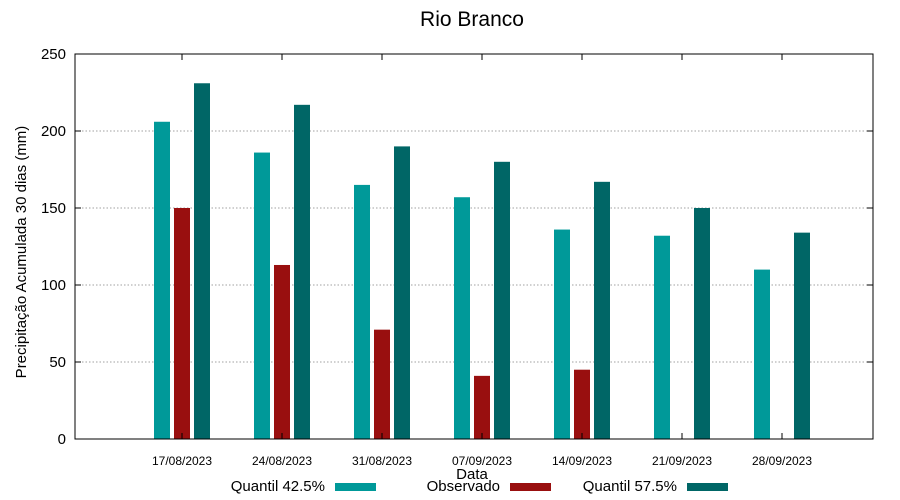  Describe the element at coordinates (630, 486) in the screenshot. I see `legend-label: Quantil 57.5%` at that location.